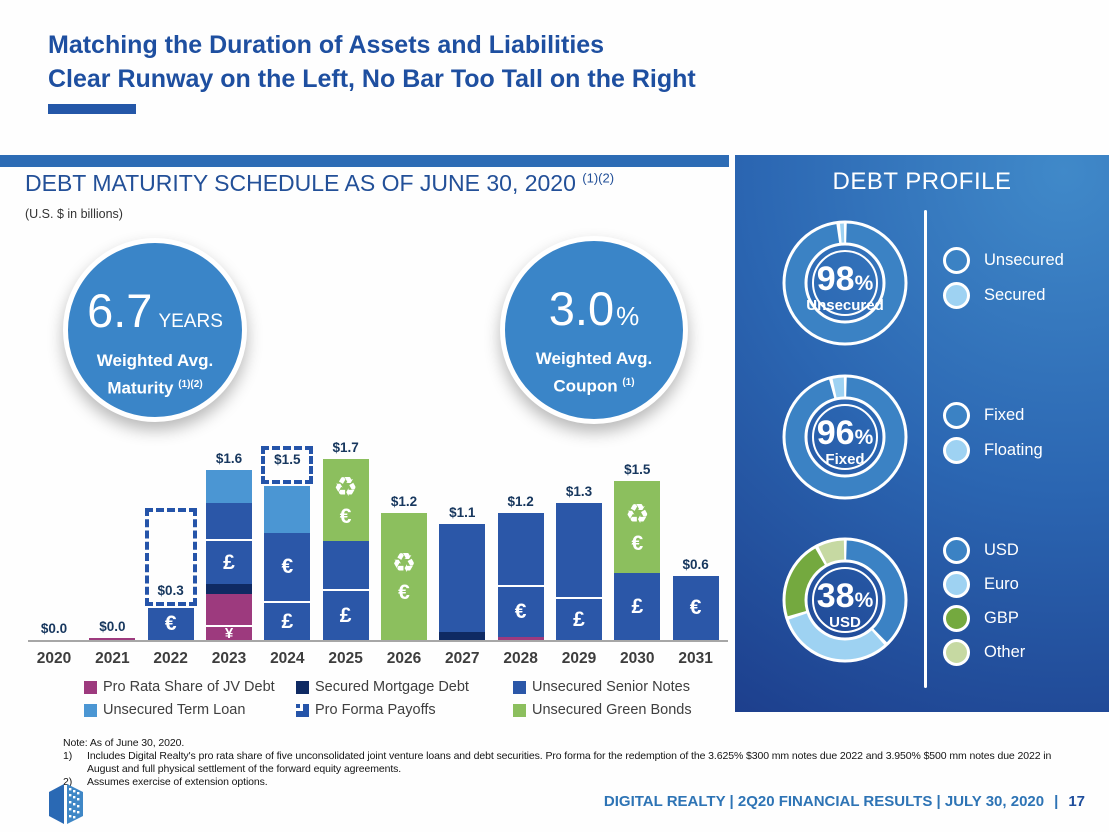 Image resolution: width=1109 pixels, height=832 pixels. I want to click on donut-usd: 38%USD, so click(845, 600).